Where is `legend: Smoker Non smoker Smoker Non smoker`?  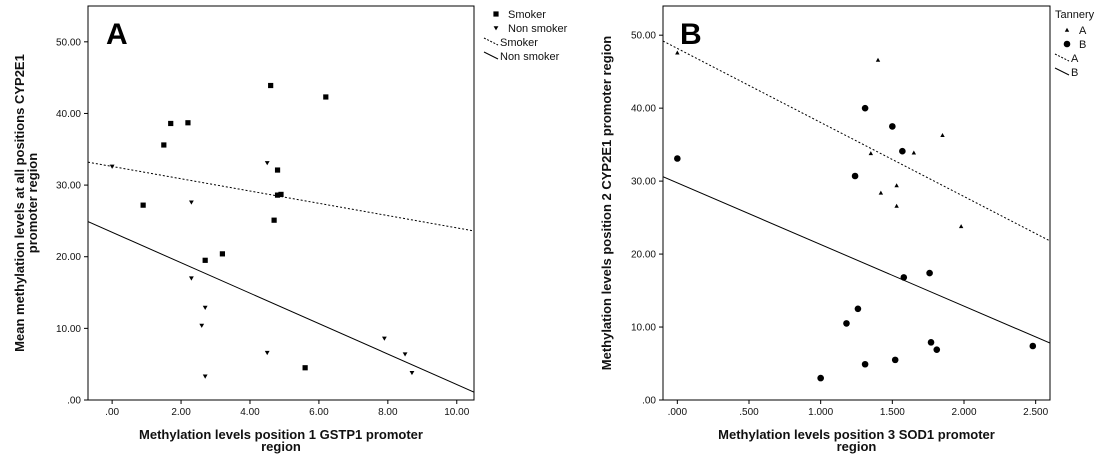
legend: Smoker Non smoker Smoker Non smoker is located at coordinates (525, 36).